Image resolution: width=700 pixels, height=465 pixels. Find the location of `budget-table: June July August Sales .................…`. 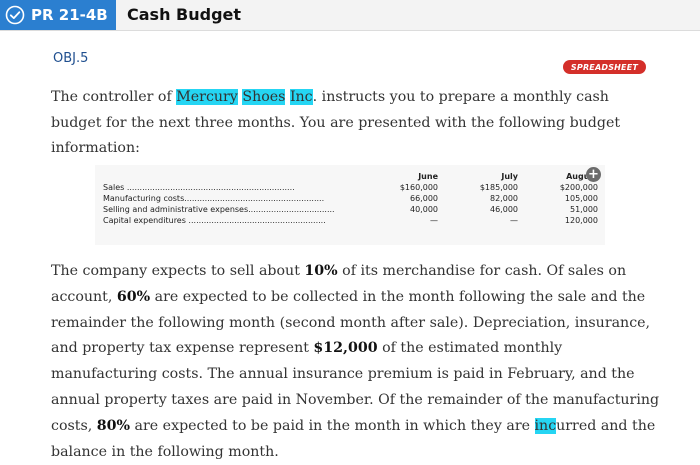

budget-table: June July August Sales .................… is located at coordinates (350, 198).